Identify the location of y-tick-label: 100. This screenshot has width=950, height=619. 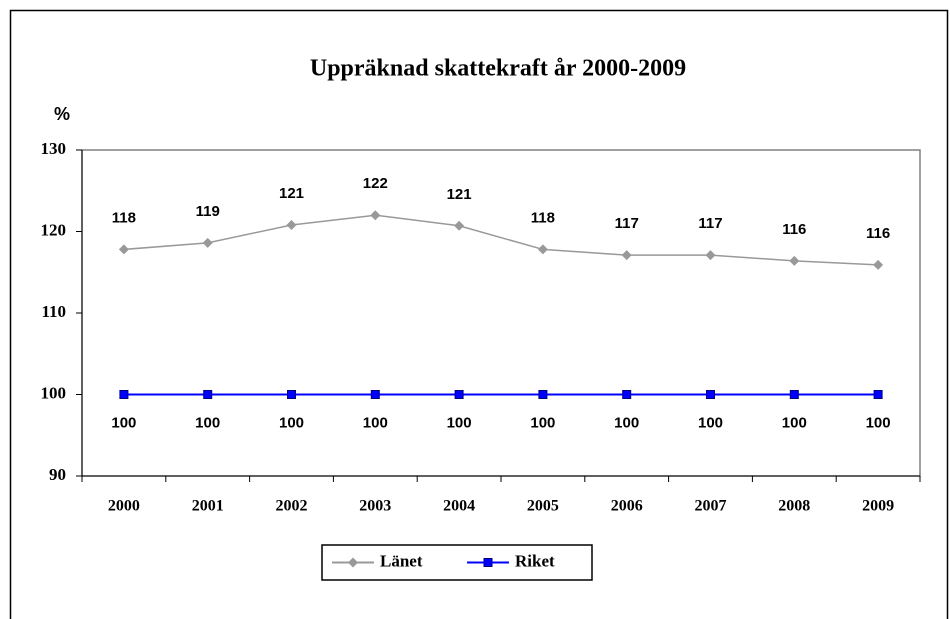
(54, 392).